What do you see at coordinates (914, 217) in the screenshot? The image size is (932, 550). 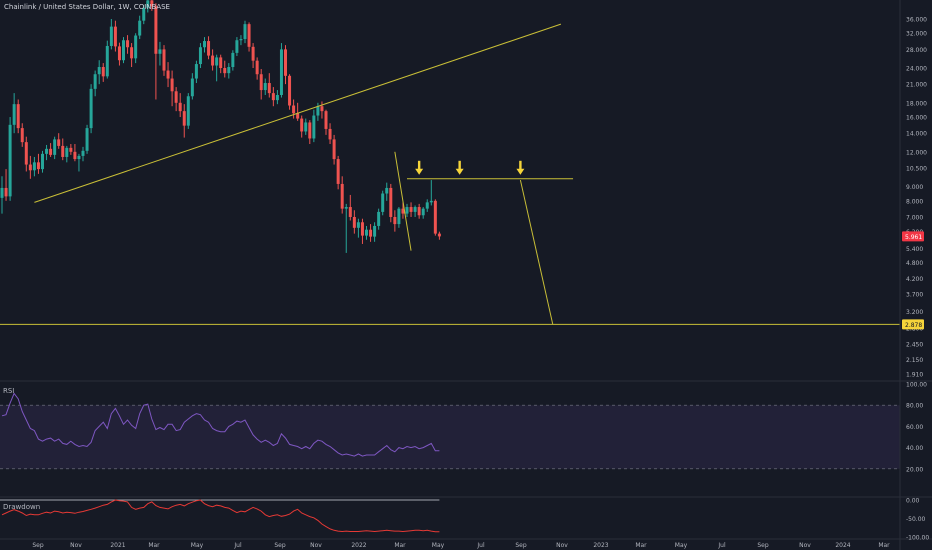 I see `price-axis-label: 7.000` at bounding box center [914, 217].